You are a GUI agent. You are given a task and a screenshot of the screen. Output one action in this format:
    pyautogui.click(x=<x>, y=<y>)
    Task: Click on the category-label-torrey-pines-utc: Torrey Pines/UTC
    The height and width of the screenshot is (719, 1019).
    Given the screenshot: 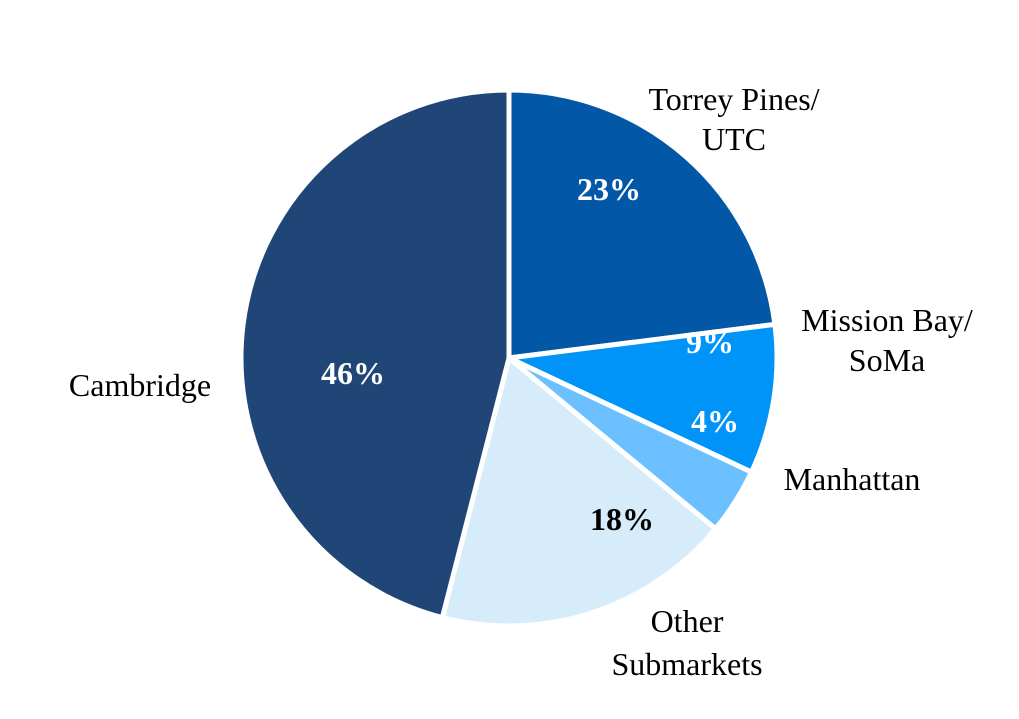 What is the action you would take?
    pyautogui.click(x=733, y=119)
    